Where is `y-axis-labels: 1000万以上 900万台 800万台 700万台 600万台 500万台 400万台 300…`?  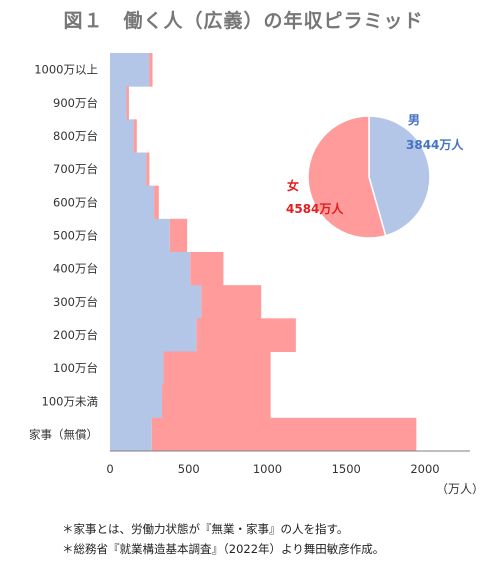
y-axis-labels: 1000万以上 900万台 800万台 700万台 600万台 500万台 400万台 300… is located at coordinates (63, 252).